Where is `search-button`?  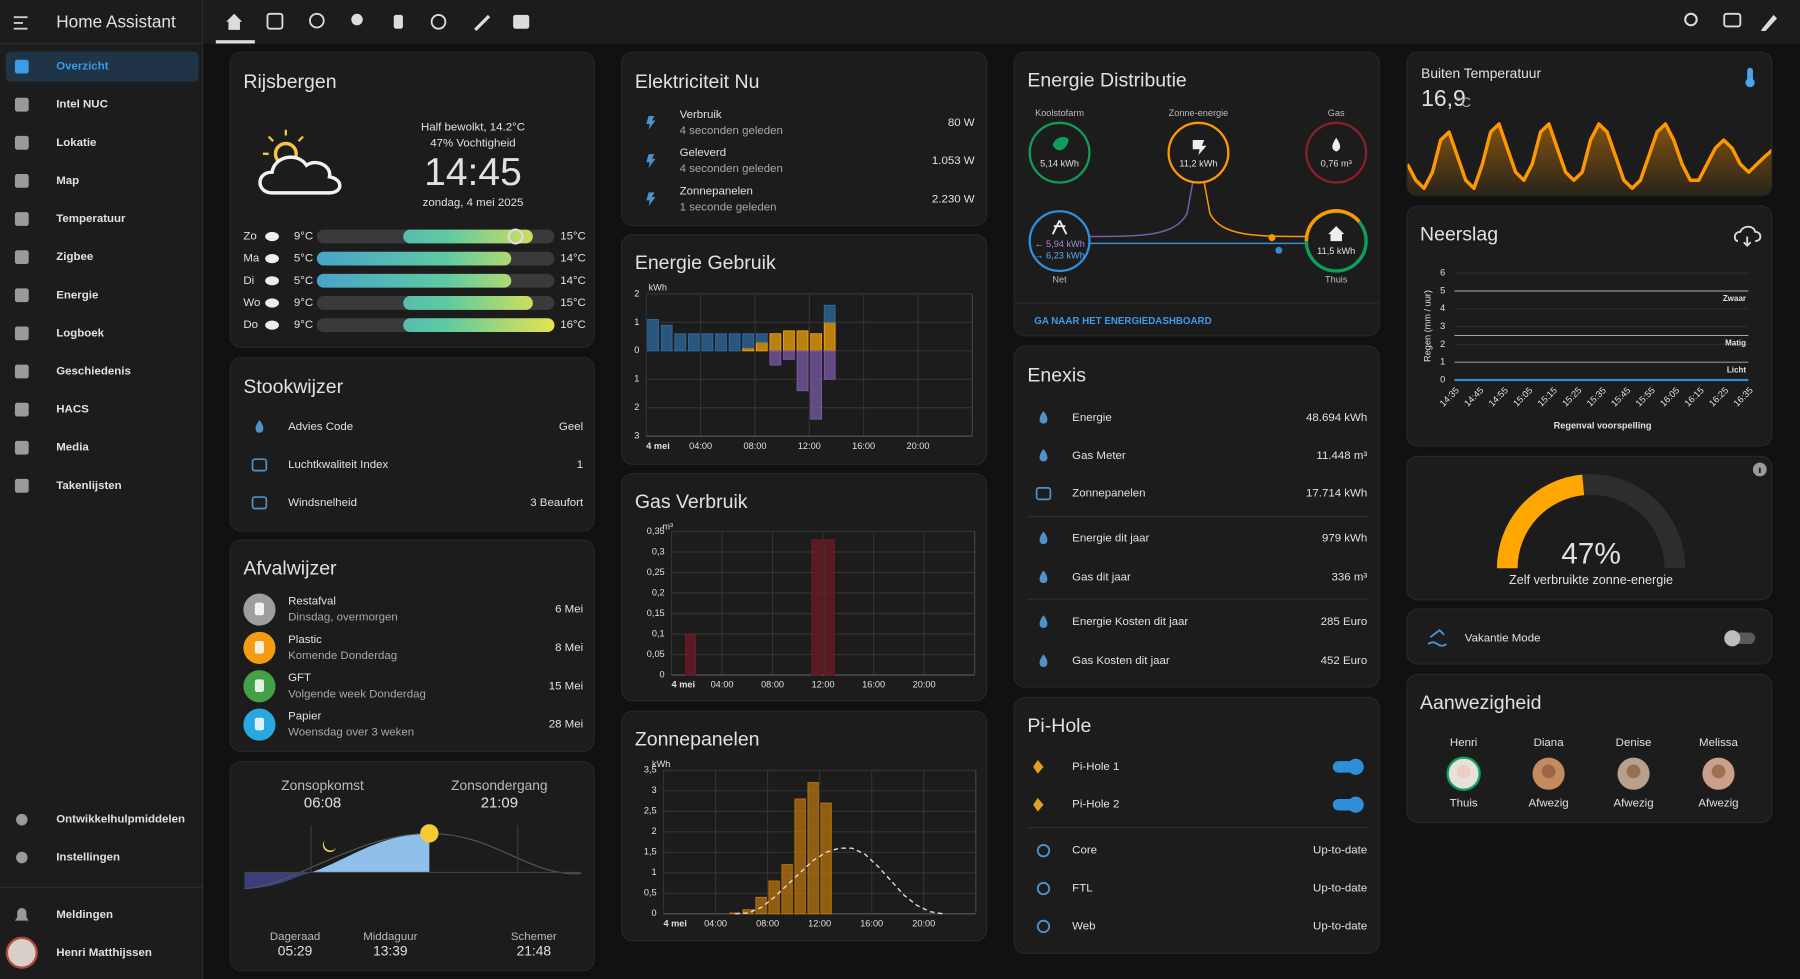 search-button is located at coordinates (1691, 19).